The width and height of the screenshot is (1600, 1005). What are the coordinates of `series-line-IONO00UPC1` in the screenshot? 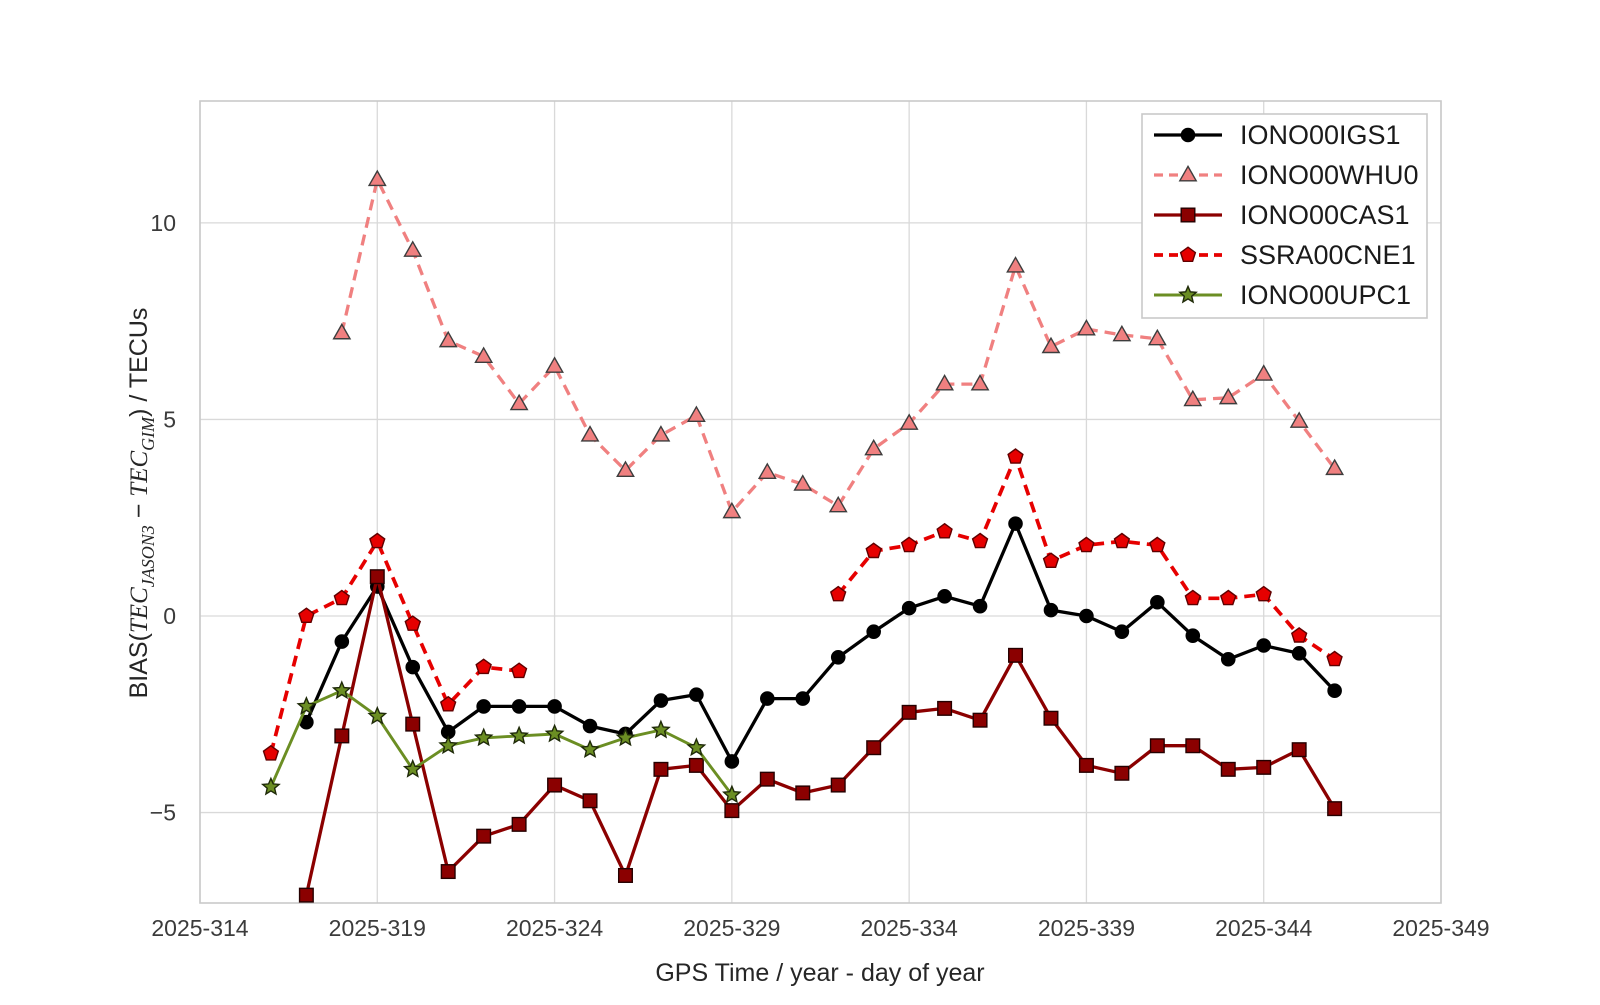 It's located at (501, 742).